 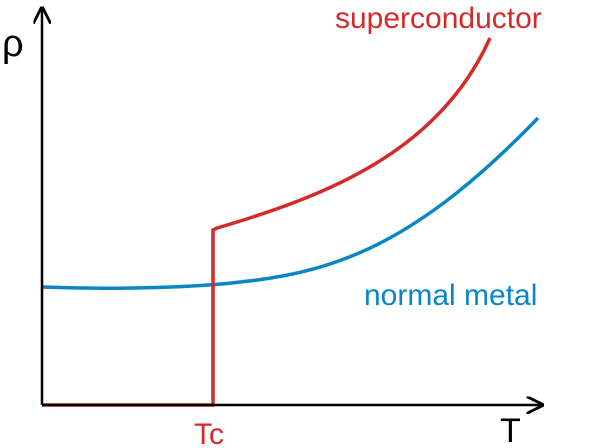 I want to click on normal-metal-label: normal metal, so click(x=450, y=295).